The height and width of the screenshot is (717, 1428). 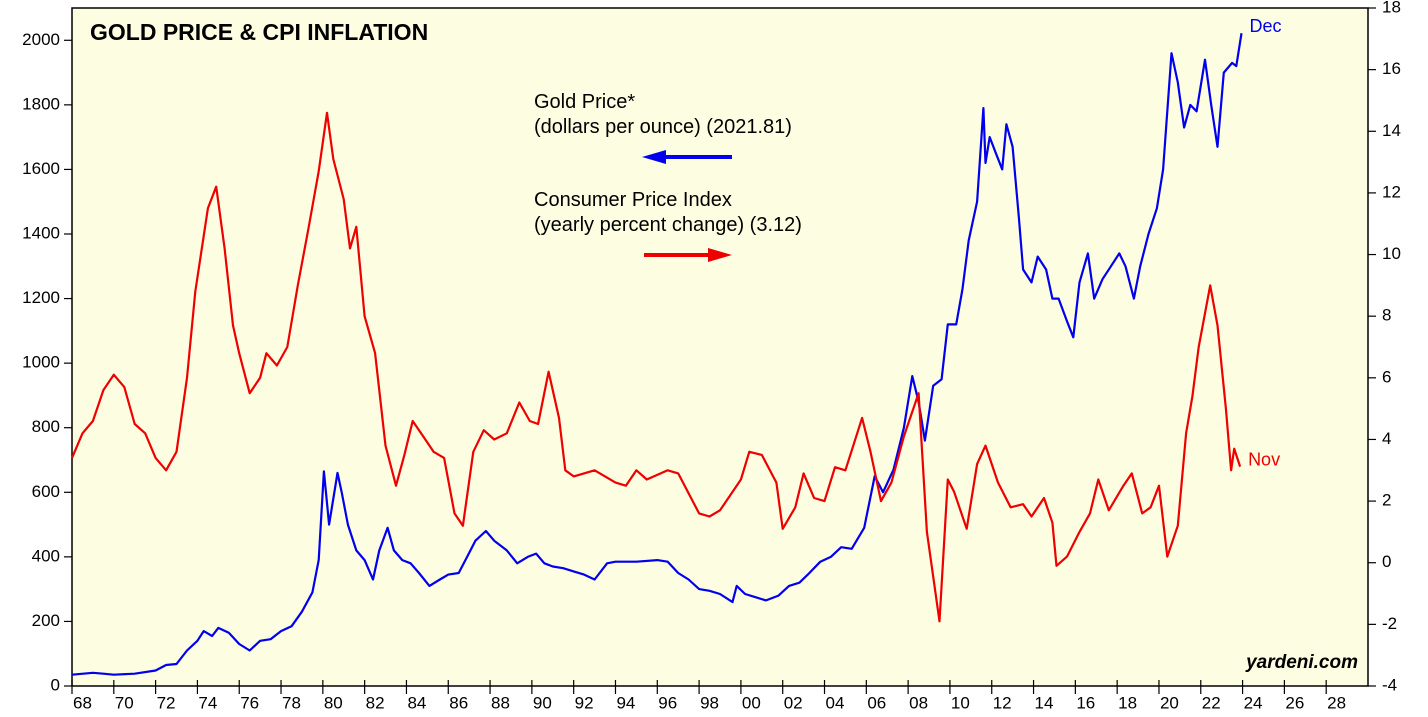 What do you see at coordinates (960, 702) in the screenshot?
I see `x-tick-label: 10` at bounding box center [960, 702].